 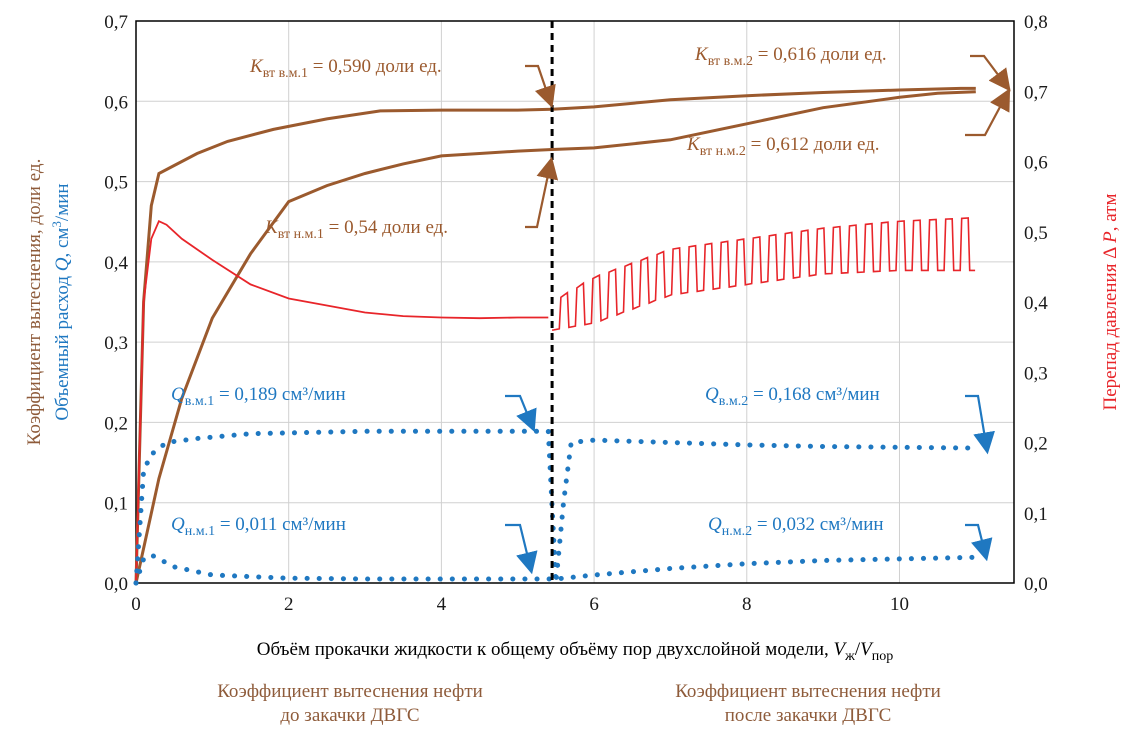 What do you see at coordinates (258, 396) in the screenshot?
I see `annotation-q_vm1: Qв.м.1 = 0,189 см³/мин` at bounding box center [258, 396].